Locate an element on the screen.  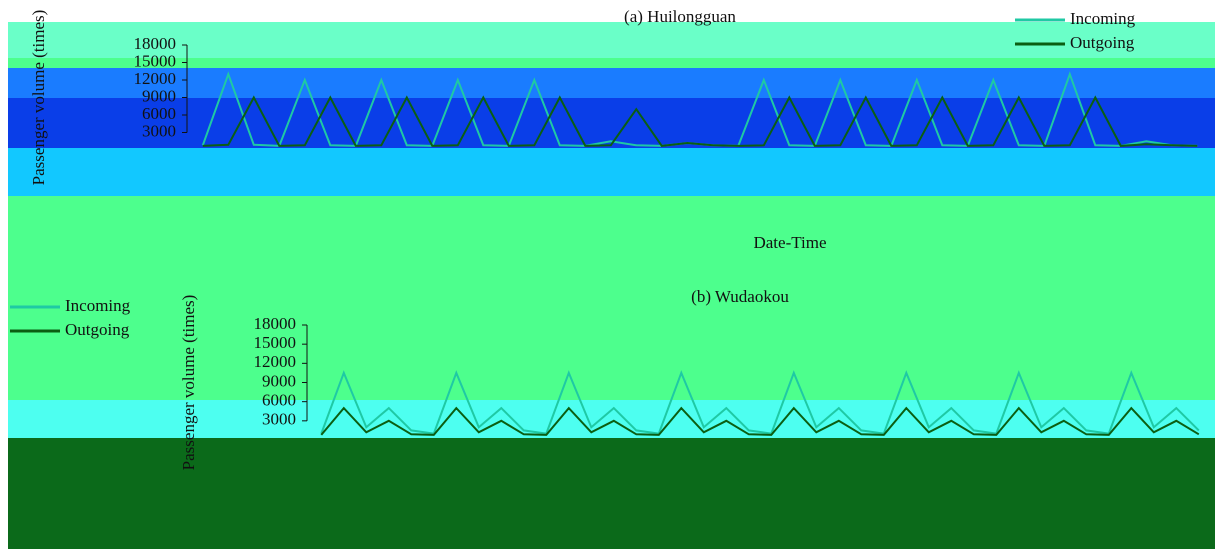
x-axis-label: Date-Time is located at coordinates (789, 242).